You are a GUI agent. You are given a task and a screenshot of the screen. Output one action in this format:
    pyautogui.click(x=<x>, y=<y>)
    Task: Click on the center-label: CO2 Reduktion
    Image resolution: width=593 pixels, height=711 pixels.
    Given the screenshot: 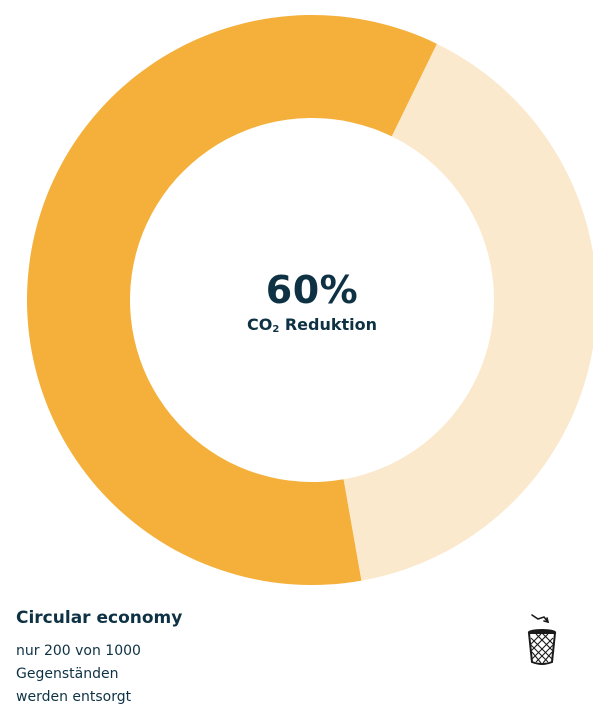 What is the action you would take?
    pyautogui.click(x=312, y=327)
    